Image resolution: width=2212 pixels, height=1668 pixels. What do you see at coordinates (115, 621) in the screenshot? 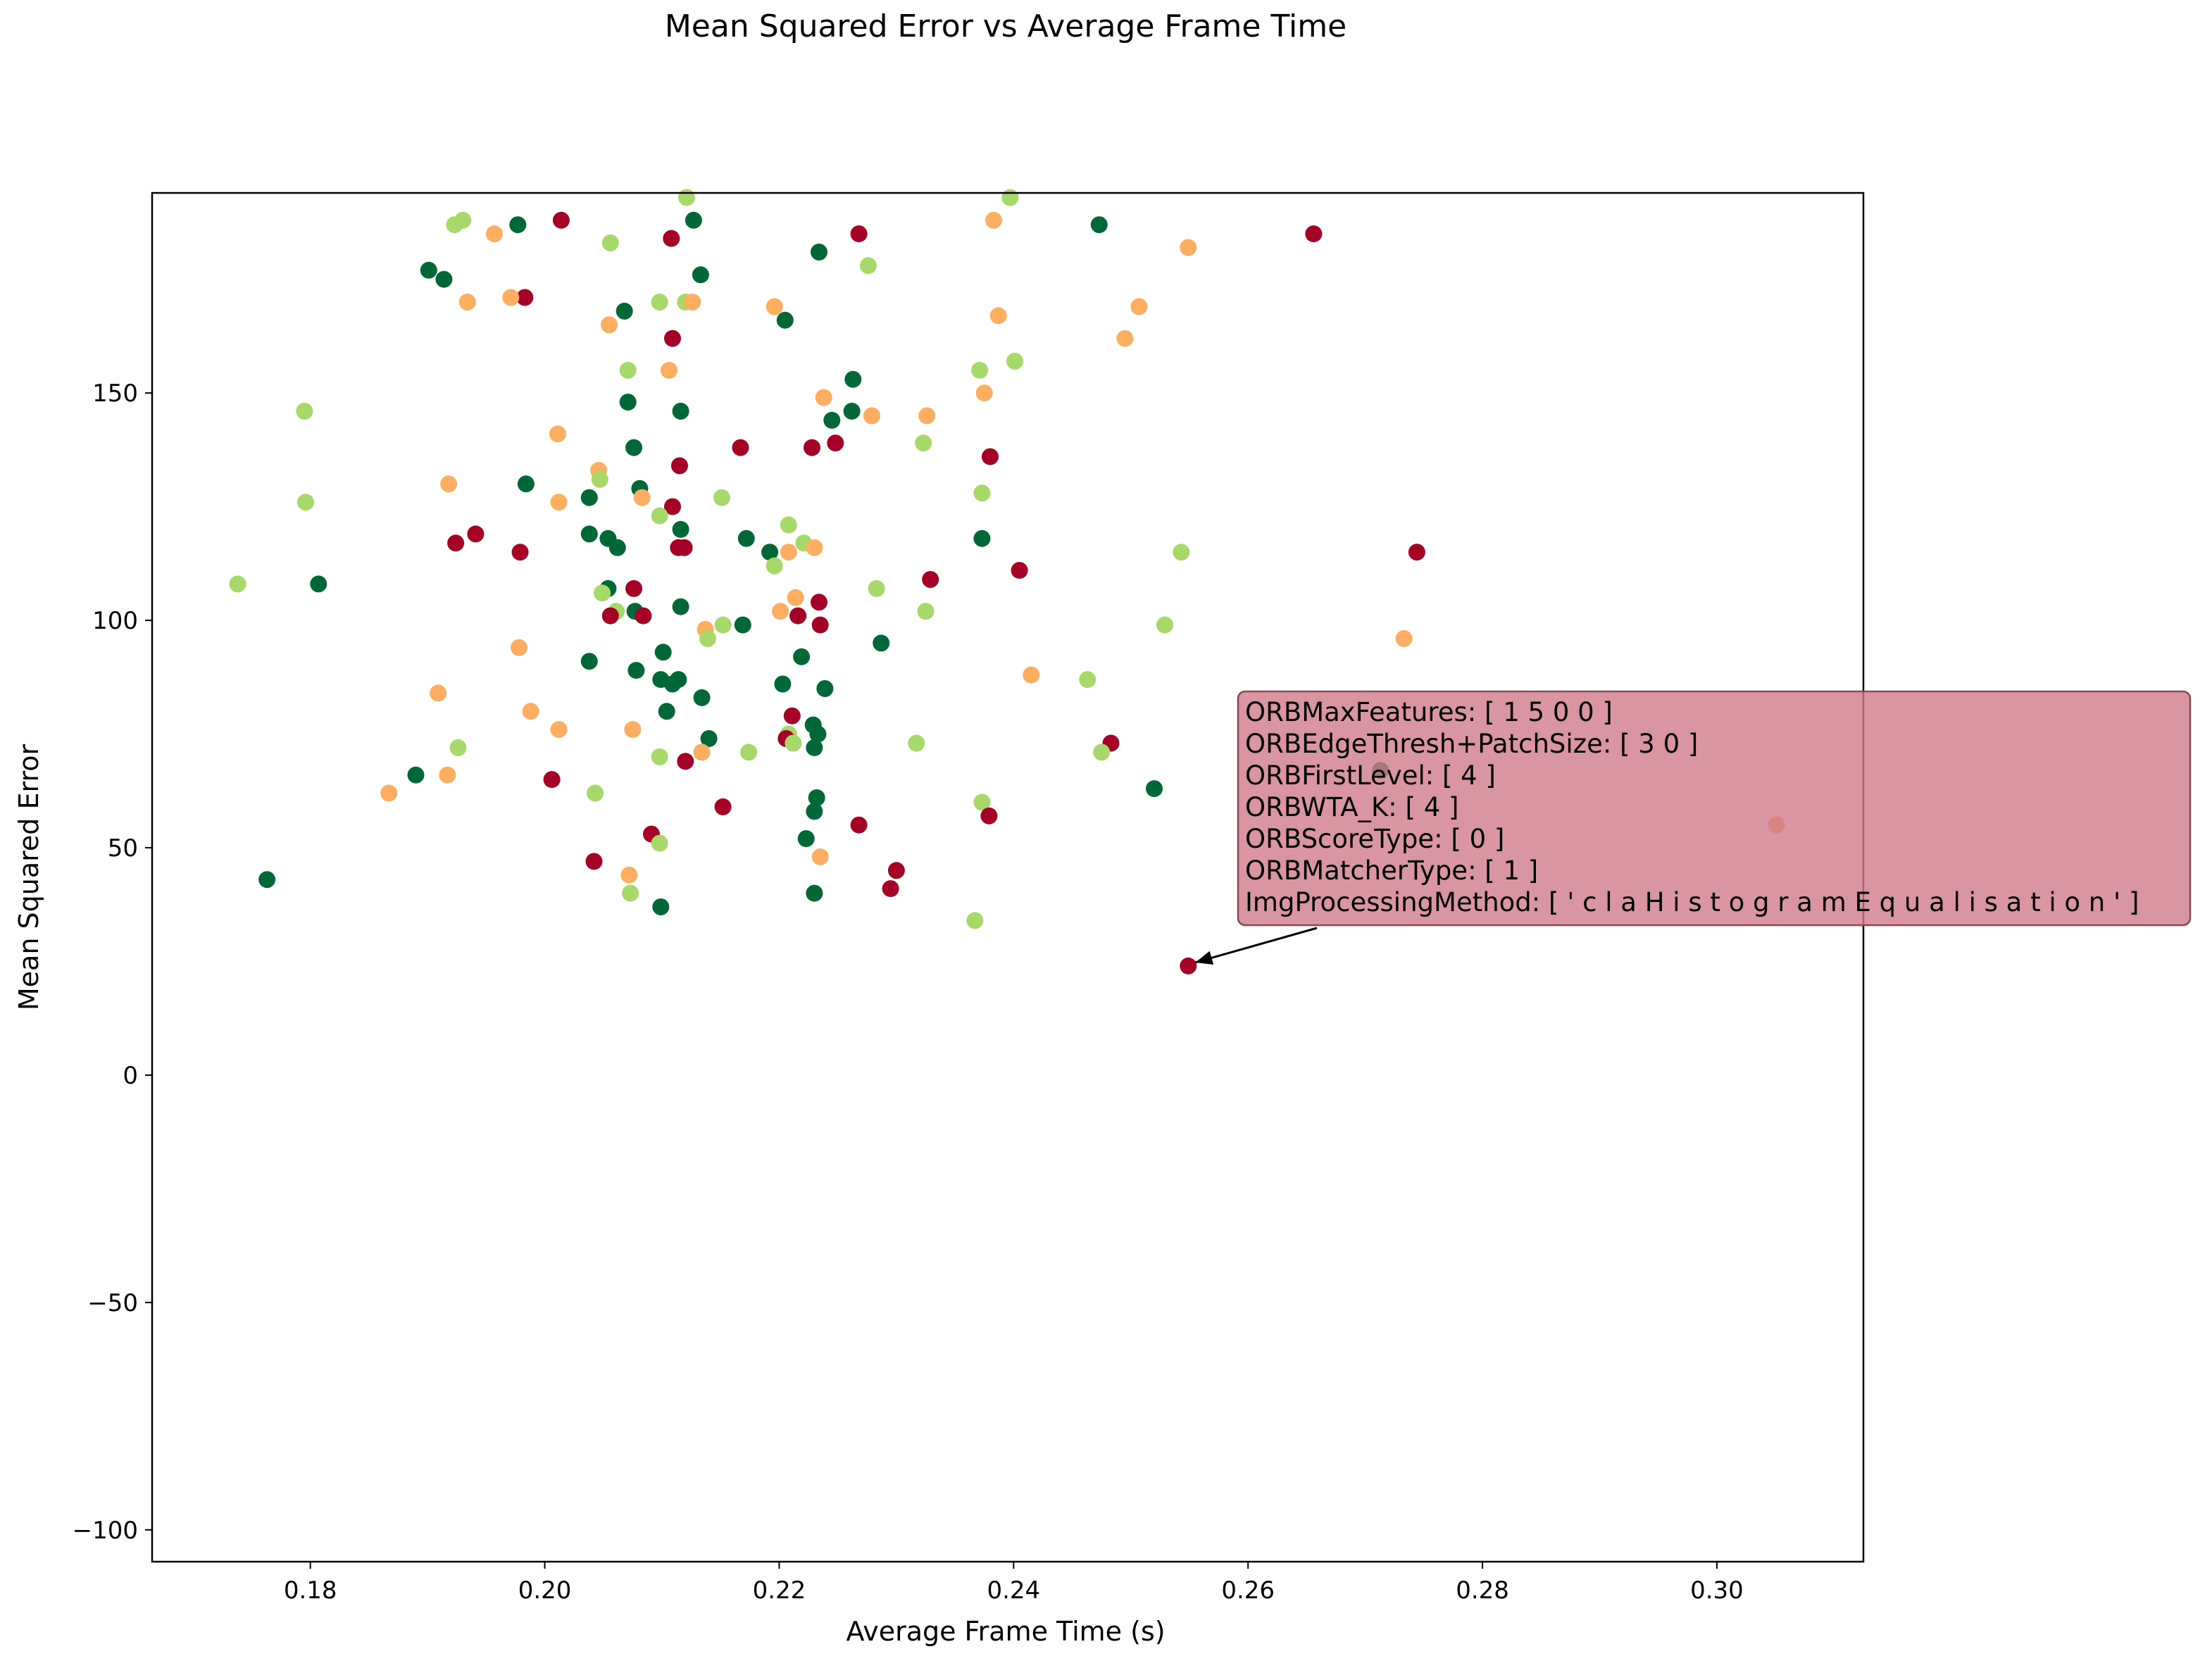
I see `y-tick-label: 100` at bounding box center [115, 621].